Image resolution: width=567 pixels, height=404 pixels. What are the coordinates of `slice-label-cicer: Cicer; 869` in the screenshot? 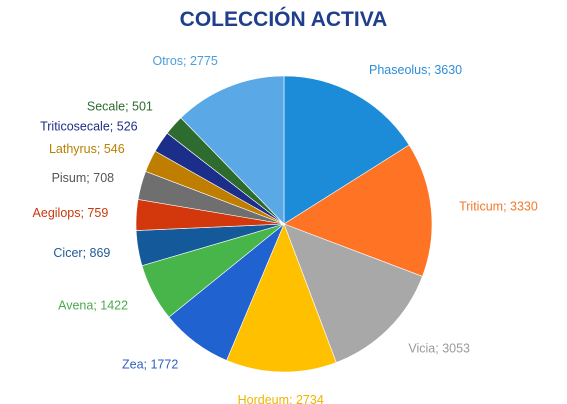 It's located at (81, 253).